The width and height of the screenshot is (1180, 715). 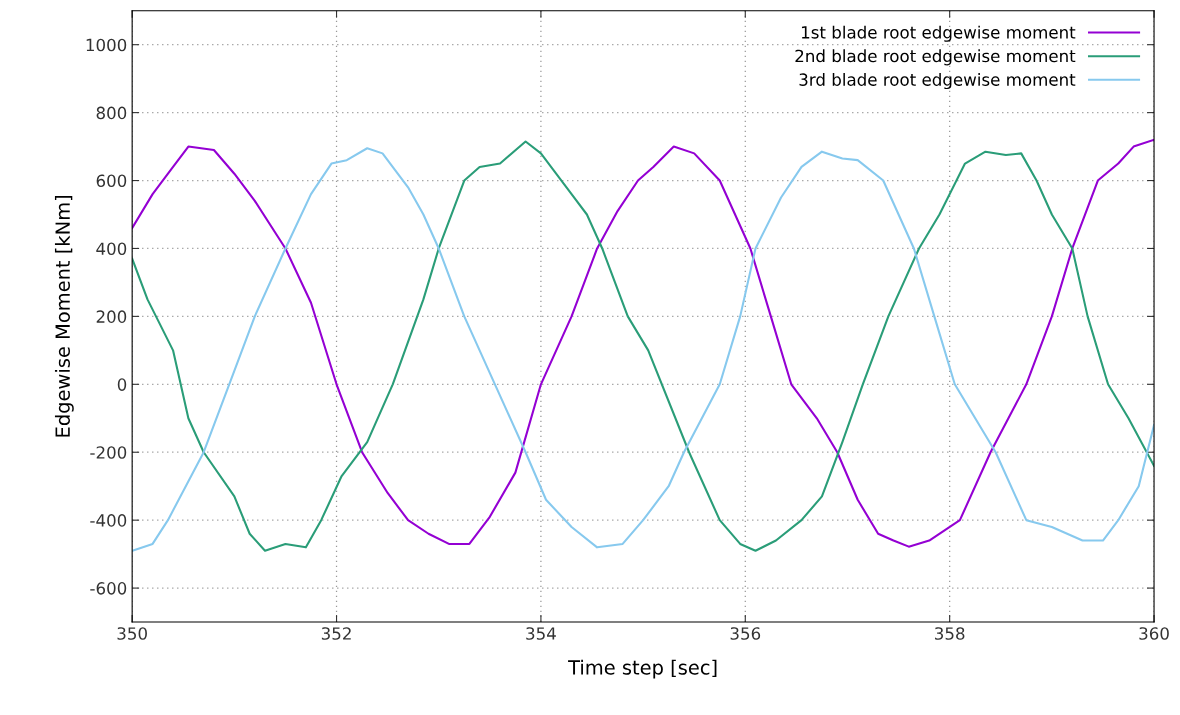 I want to click on y-tick-label: 0, so click(x=122, y=384).